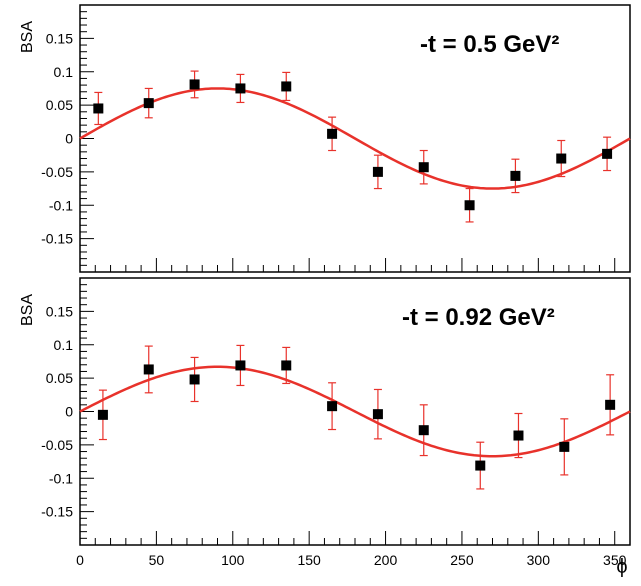 Image resolution: width=641 pixels, height=586 pixels. Describe the element at coordinates (80, 560) in the screenshot. I see `x-tick-label: 0` at that location.